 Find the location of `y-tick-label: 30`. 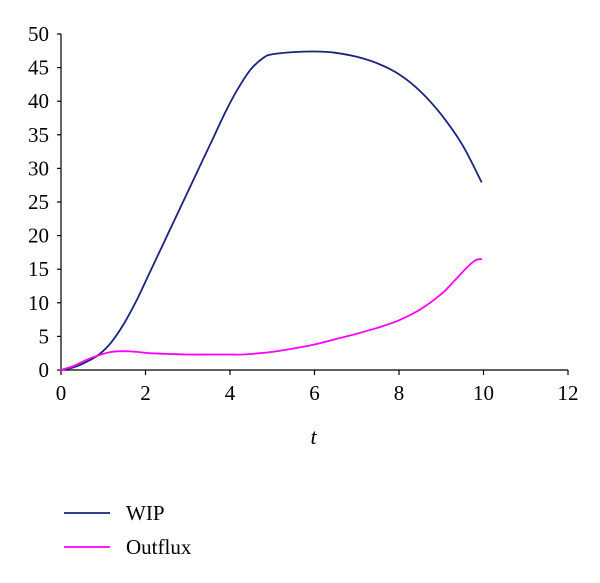

y-tick-label: 30 is located at coordinates (38, 168).